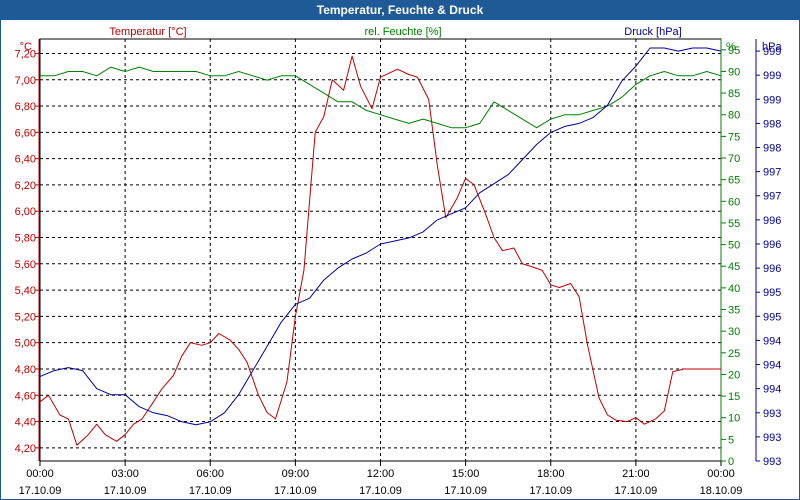  I want to click on pressure-unit: hPa, so click(772, 47).